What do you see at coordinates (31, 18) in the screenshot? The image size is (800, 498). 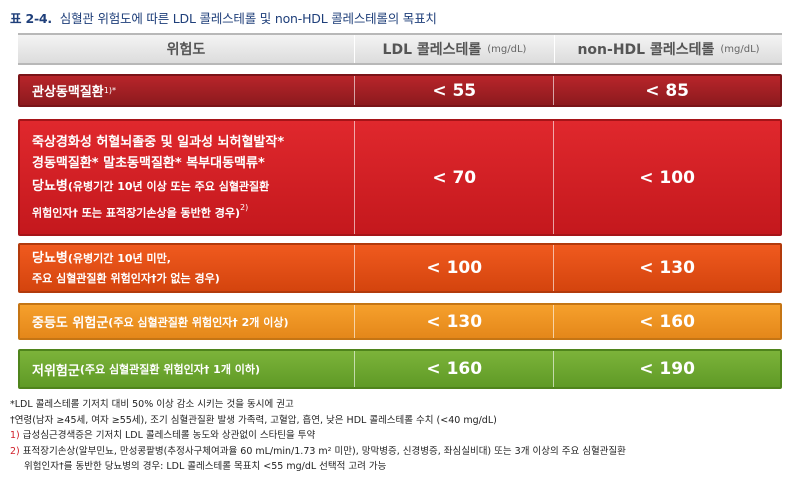 I see `table-number: 표 2-4.` at bounding box center [31, 18].